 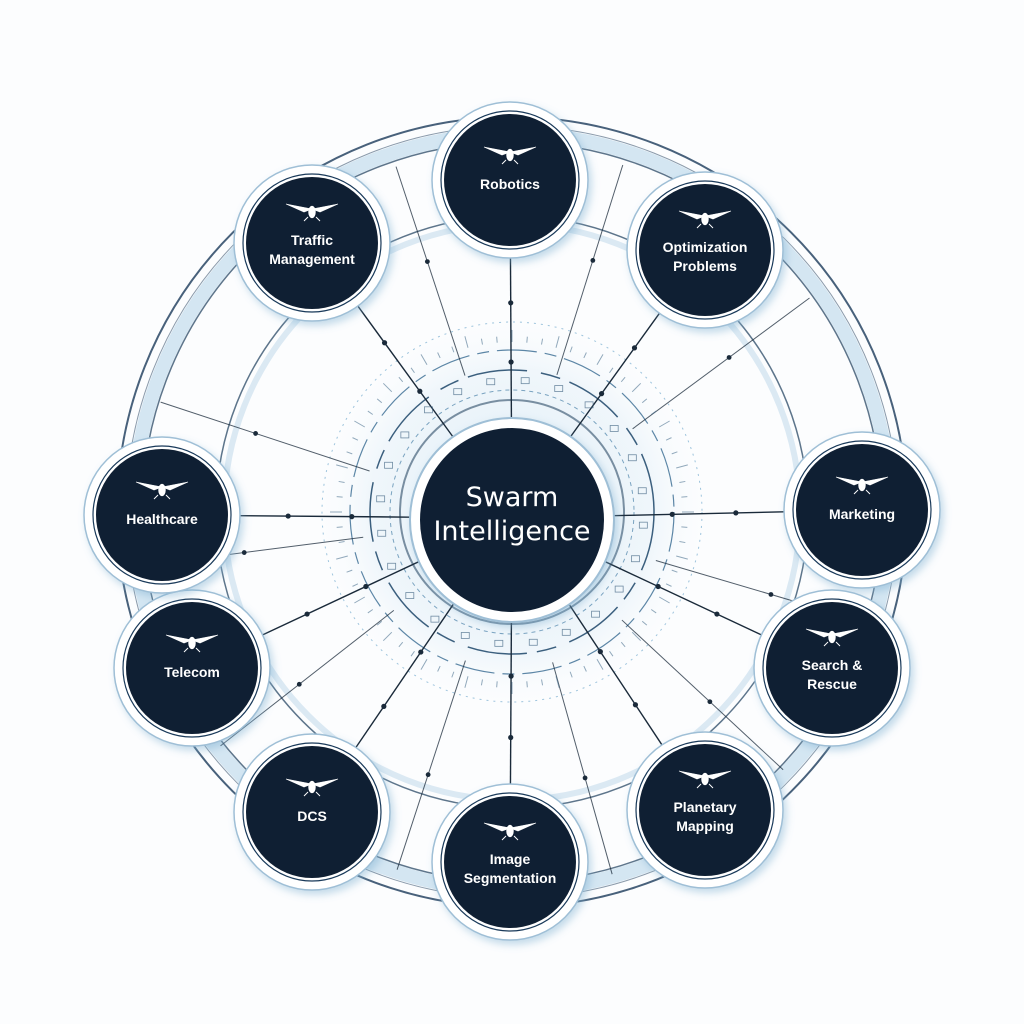 What do you see at coordinates (312, 240) in the screenshot?
I see `node-label: Traffic` at bounding box center [312, 240].